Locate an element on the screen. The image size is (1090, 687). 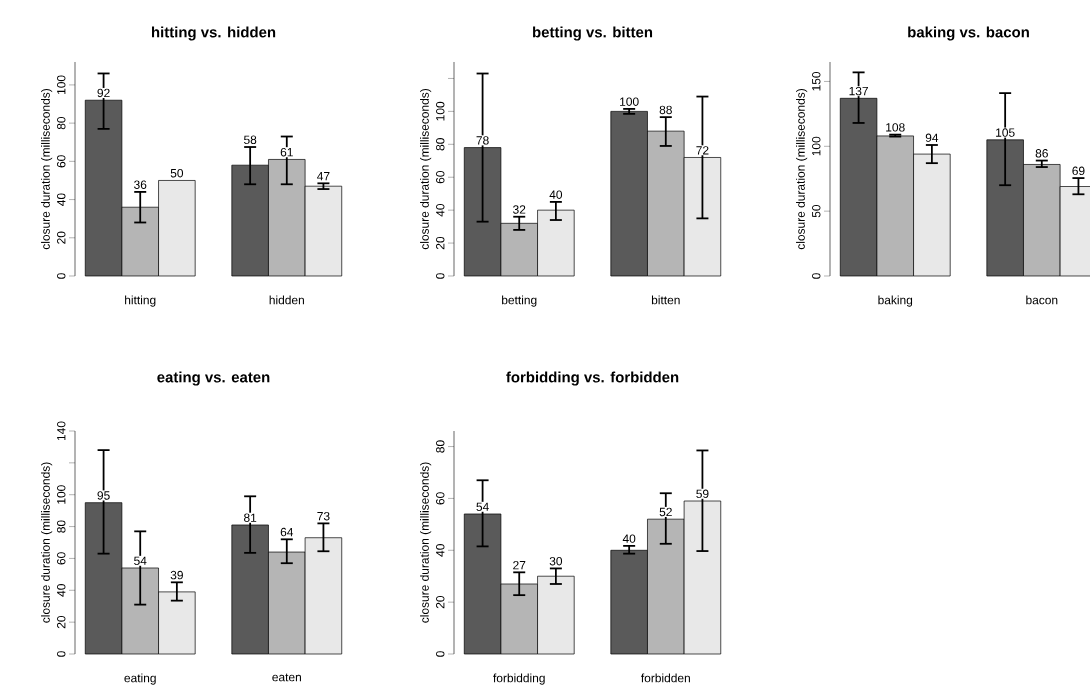
data-label: 61 is located at coordinates (286, 152).